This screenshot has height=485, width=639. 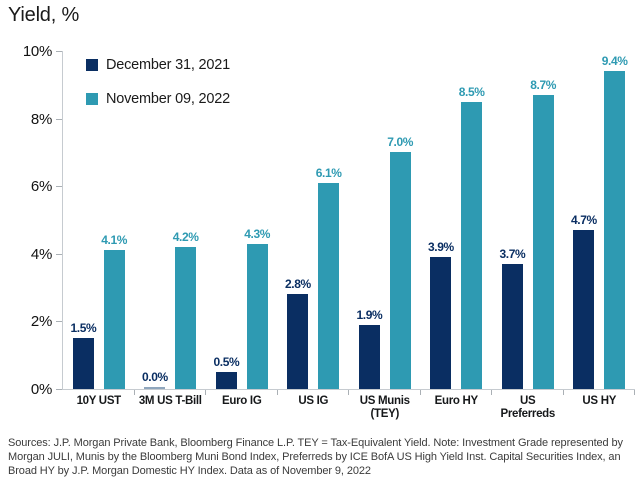 I want to click on legend-swatch-nov-2022, so click(x=92, y=99).